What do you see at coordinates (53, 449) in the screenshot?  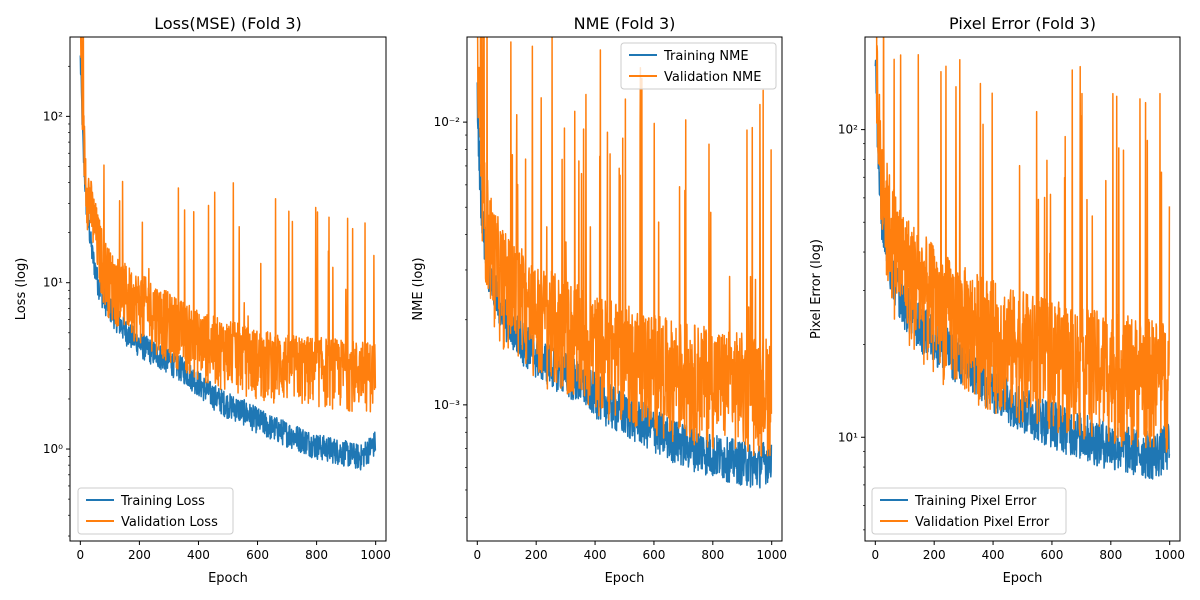 I see `y-tick-label: 10⁰` at bounding box center [53, 449].